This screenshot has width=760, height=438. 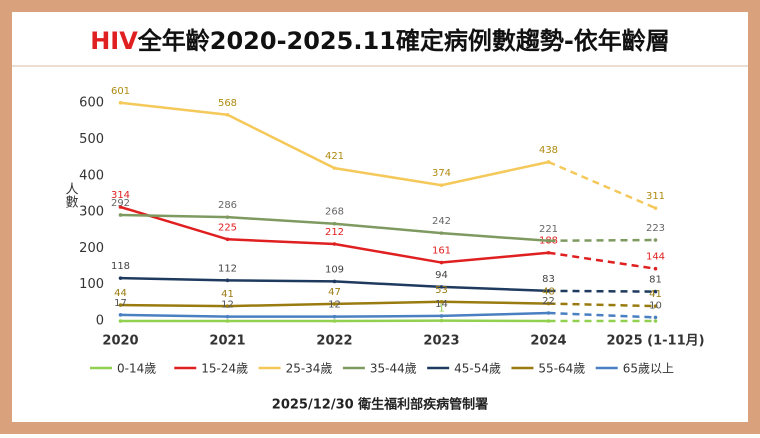 I want to click on data-label: 144, so click(x=655, y=257).